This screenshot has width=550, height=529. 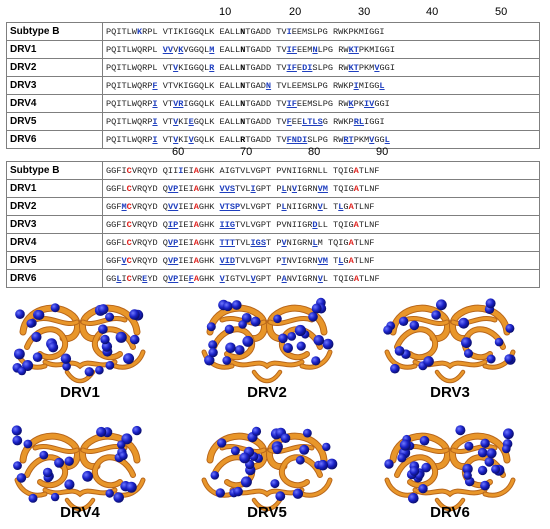 What do you see at coordinates (124, 278) in the screenshot?
I see `residue-run: I` at bounding box center [124, 278].